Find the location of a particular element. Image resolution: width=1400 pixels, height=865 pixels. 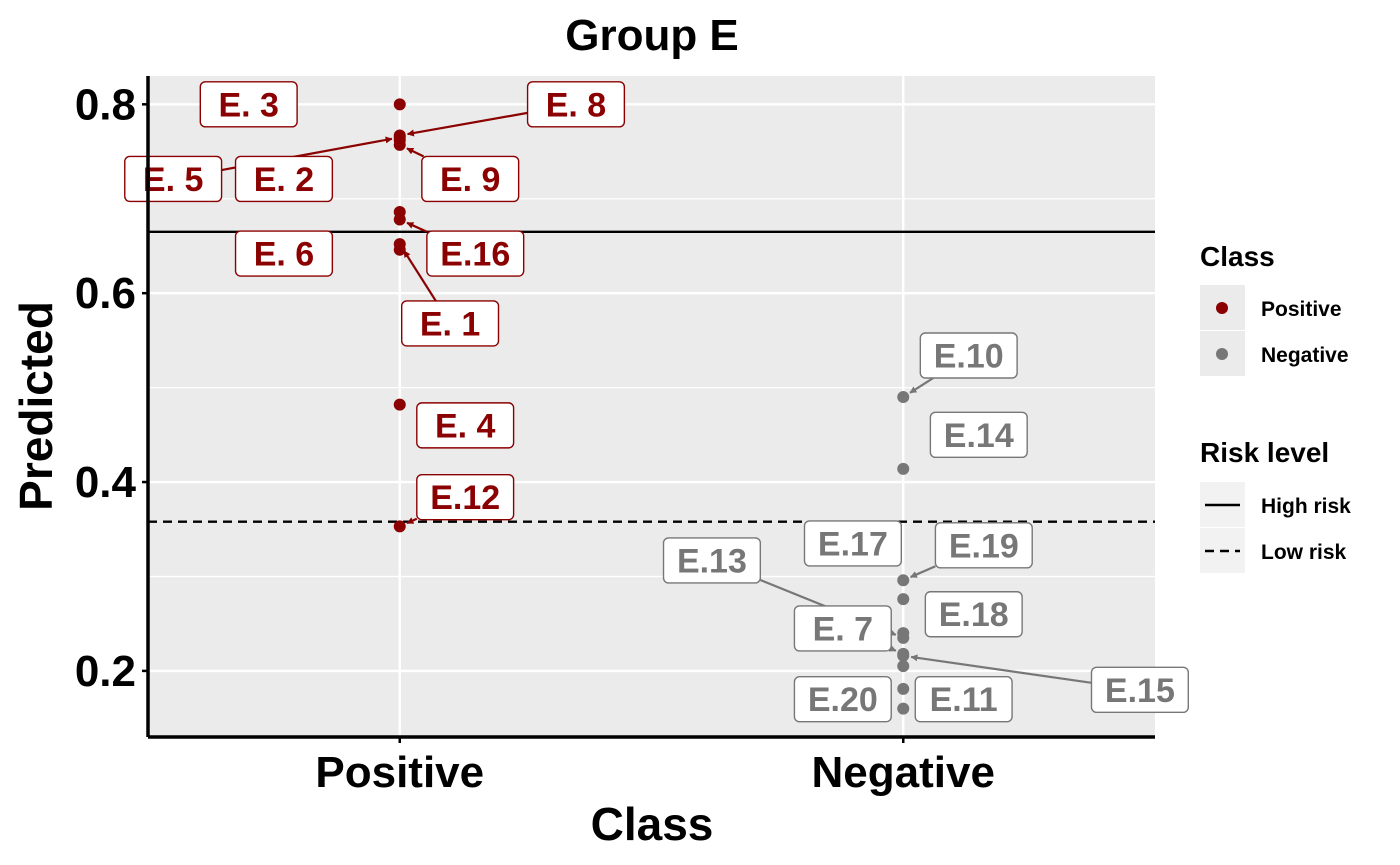

data-label-text: E. 2 is located at coordinates (284, 180).